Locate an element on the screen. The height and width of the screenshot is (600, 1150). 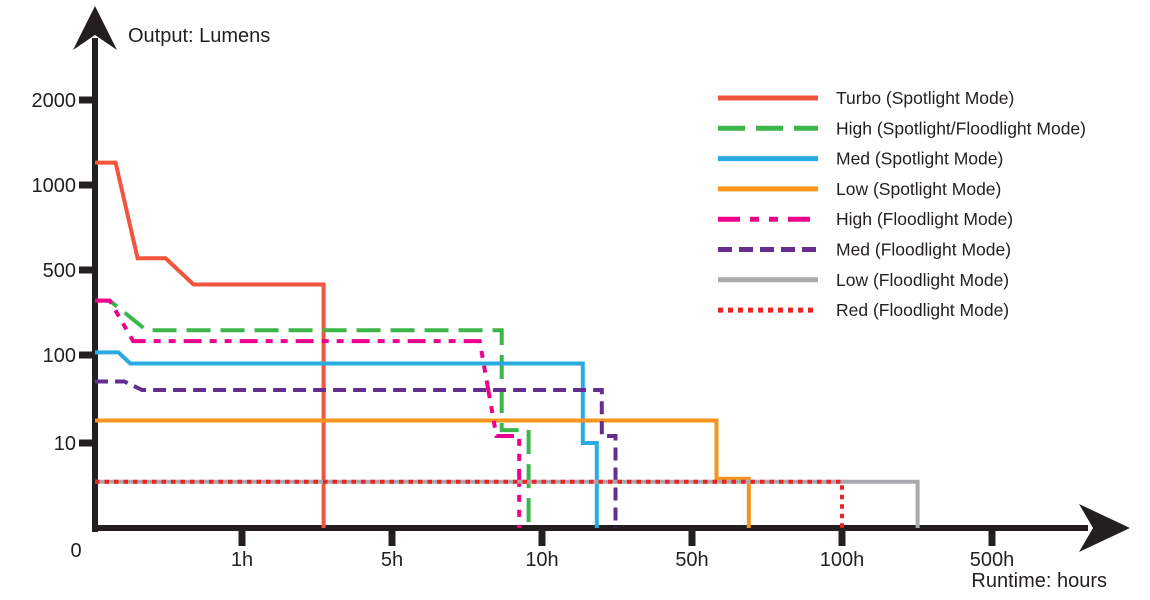
series-line-low-spotlight-mode is located at coordinates (423, 473).